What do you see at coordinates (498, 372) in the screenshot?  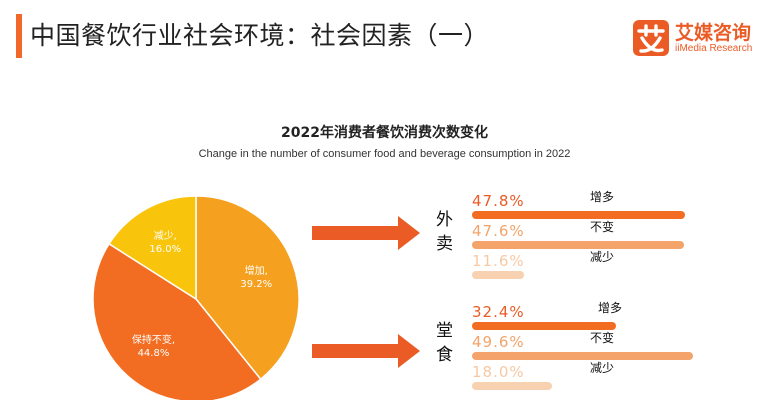 I see `bar-value-label: 18.0%` at bounding box center [498, 372].